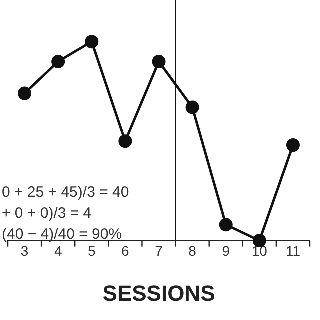 Image resolution: width=320 pixels, height=320 pixels. Describe the element at coordinates (159, 293) in the screenshot. I see `x-axis-title: SESSIONS` at that location.